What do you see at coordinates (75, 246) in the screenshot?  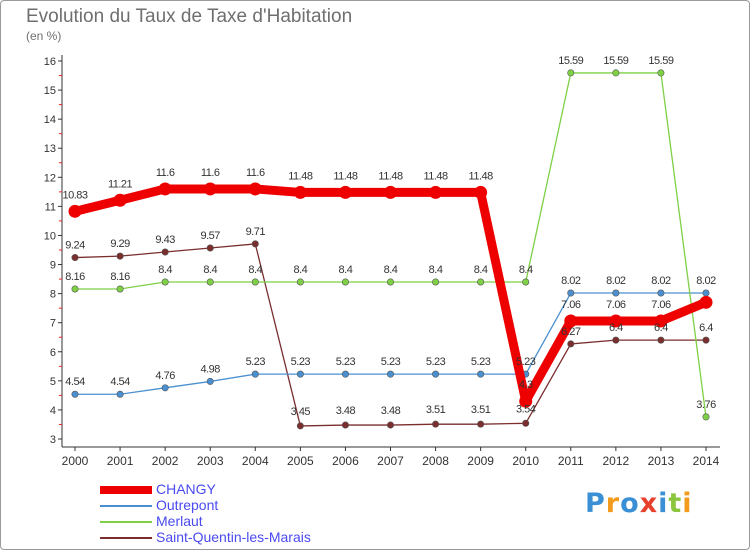 I see `data-label: 9.24` at bounding box center [75, 246].